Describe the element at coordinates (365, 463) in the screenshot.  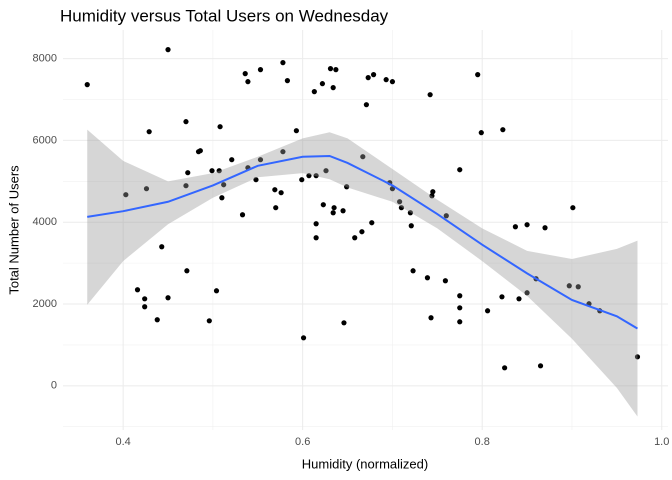
I see `x-axis-title: Humidity (normalized)` at that location.